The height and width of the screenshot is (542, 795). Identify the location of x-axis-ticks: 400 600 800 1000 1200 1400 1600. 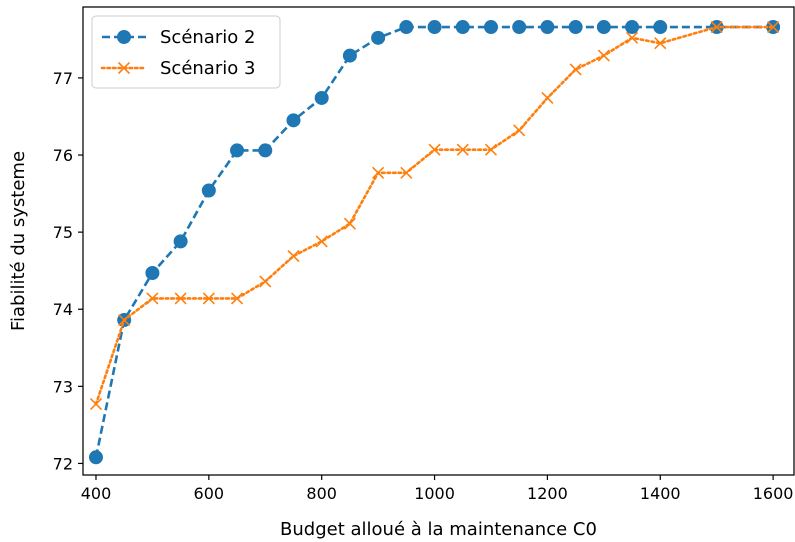
(437, 489).